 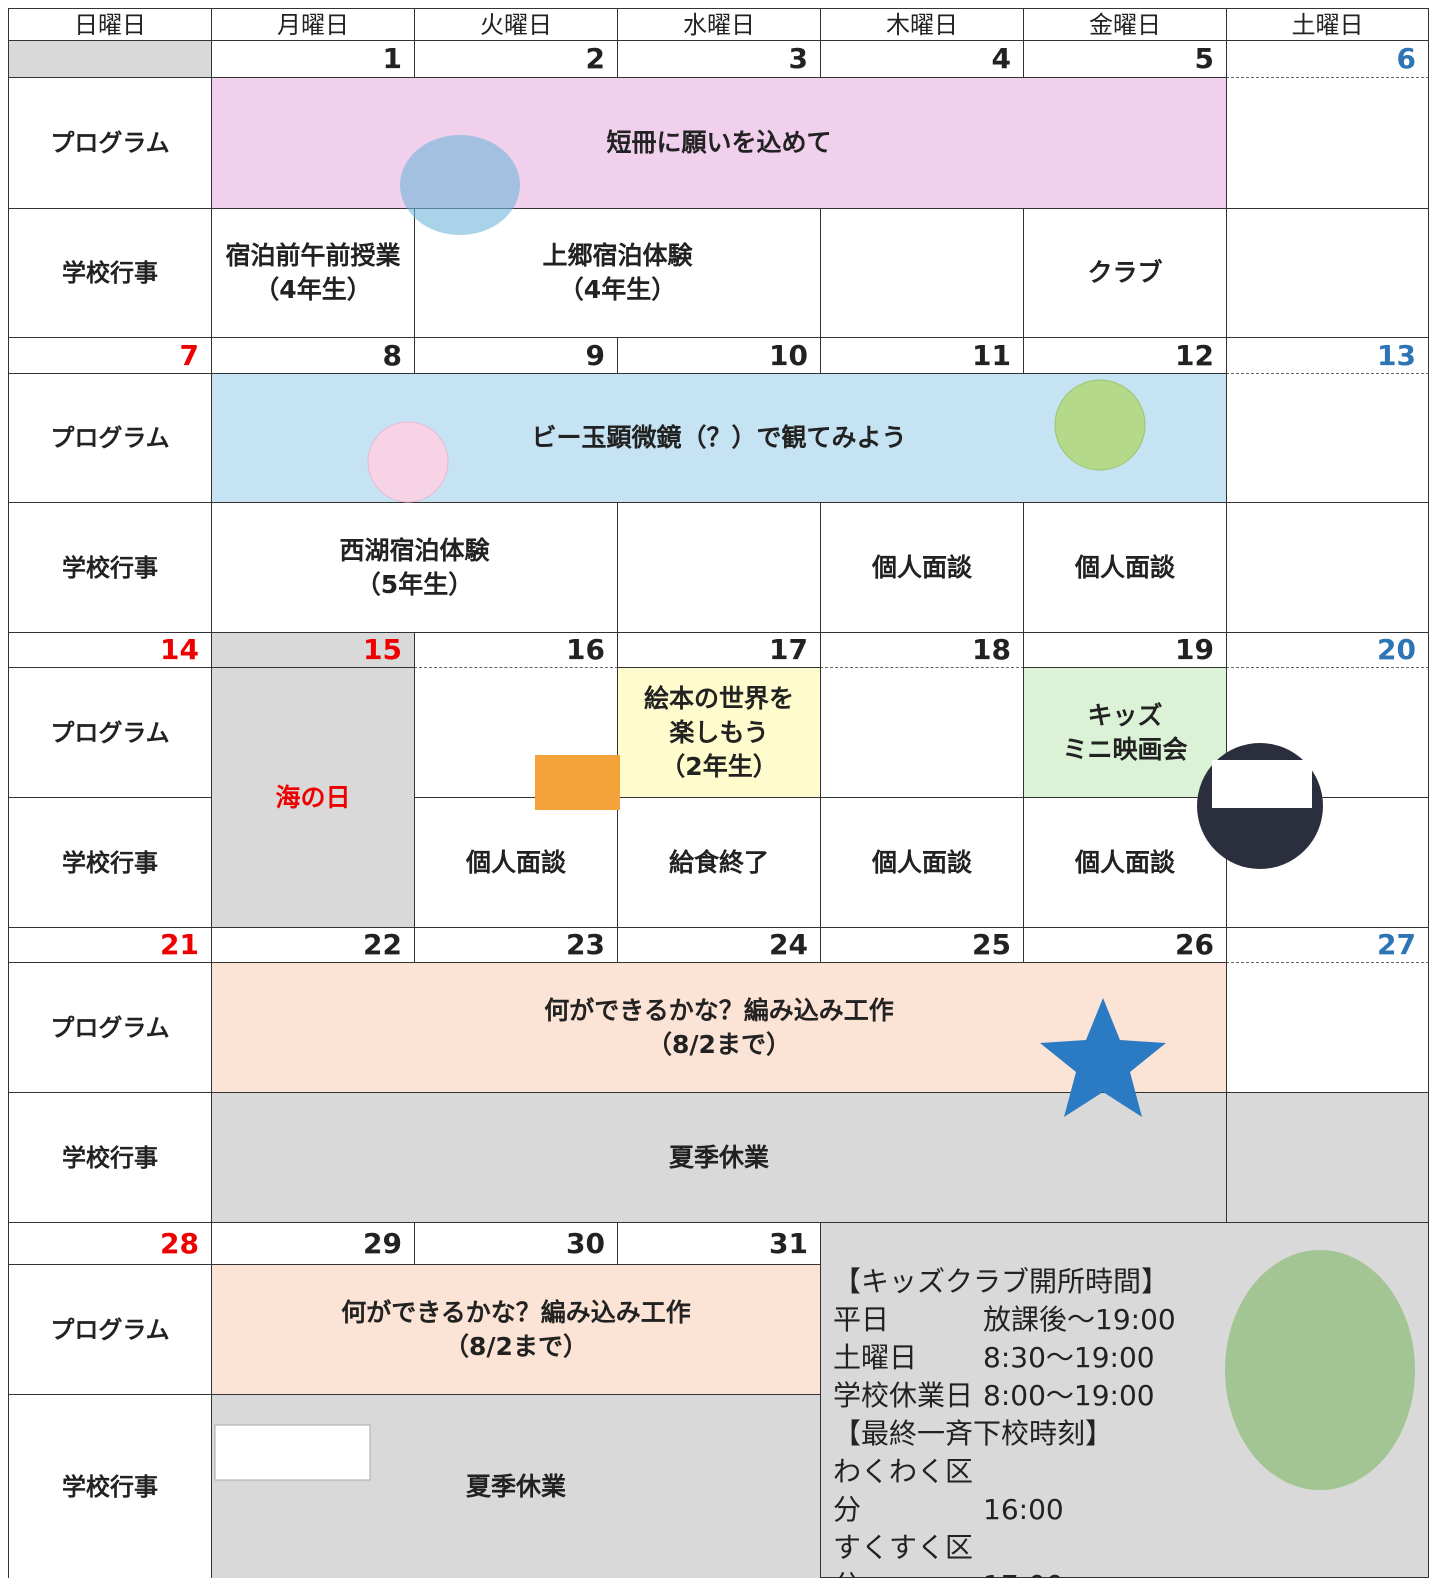 What do you see at coordinates (922, 945) in the screenshot?
I see `date-cell: 25` at bounding box center [922, 945].